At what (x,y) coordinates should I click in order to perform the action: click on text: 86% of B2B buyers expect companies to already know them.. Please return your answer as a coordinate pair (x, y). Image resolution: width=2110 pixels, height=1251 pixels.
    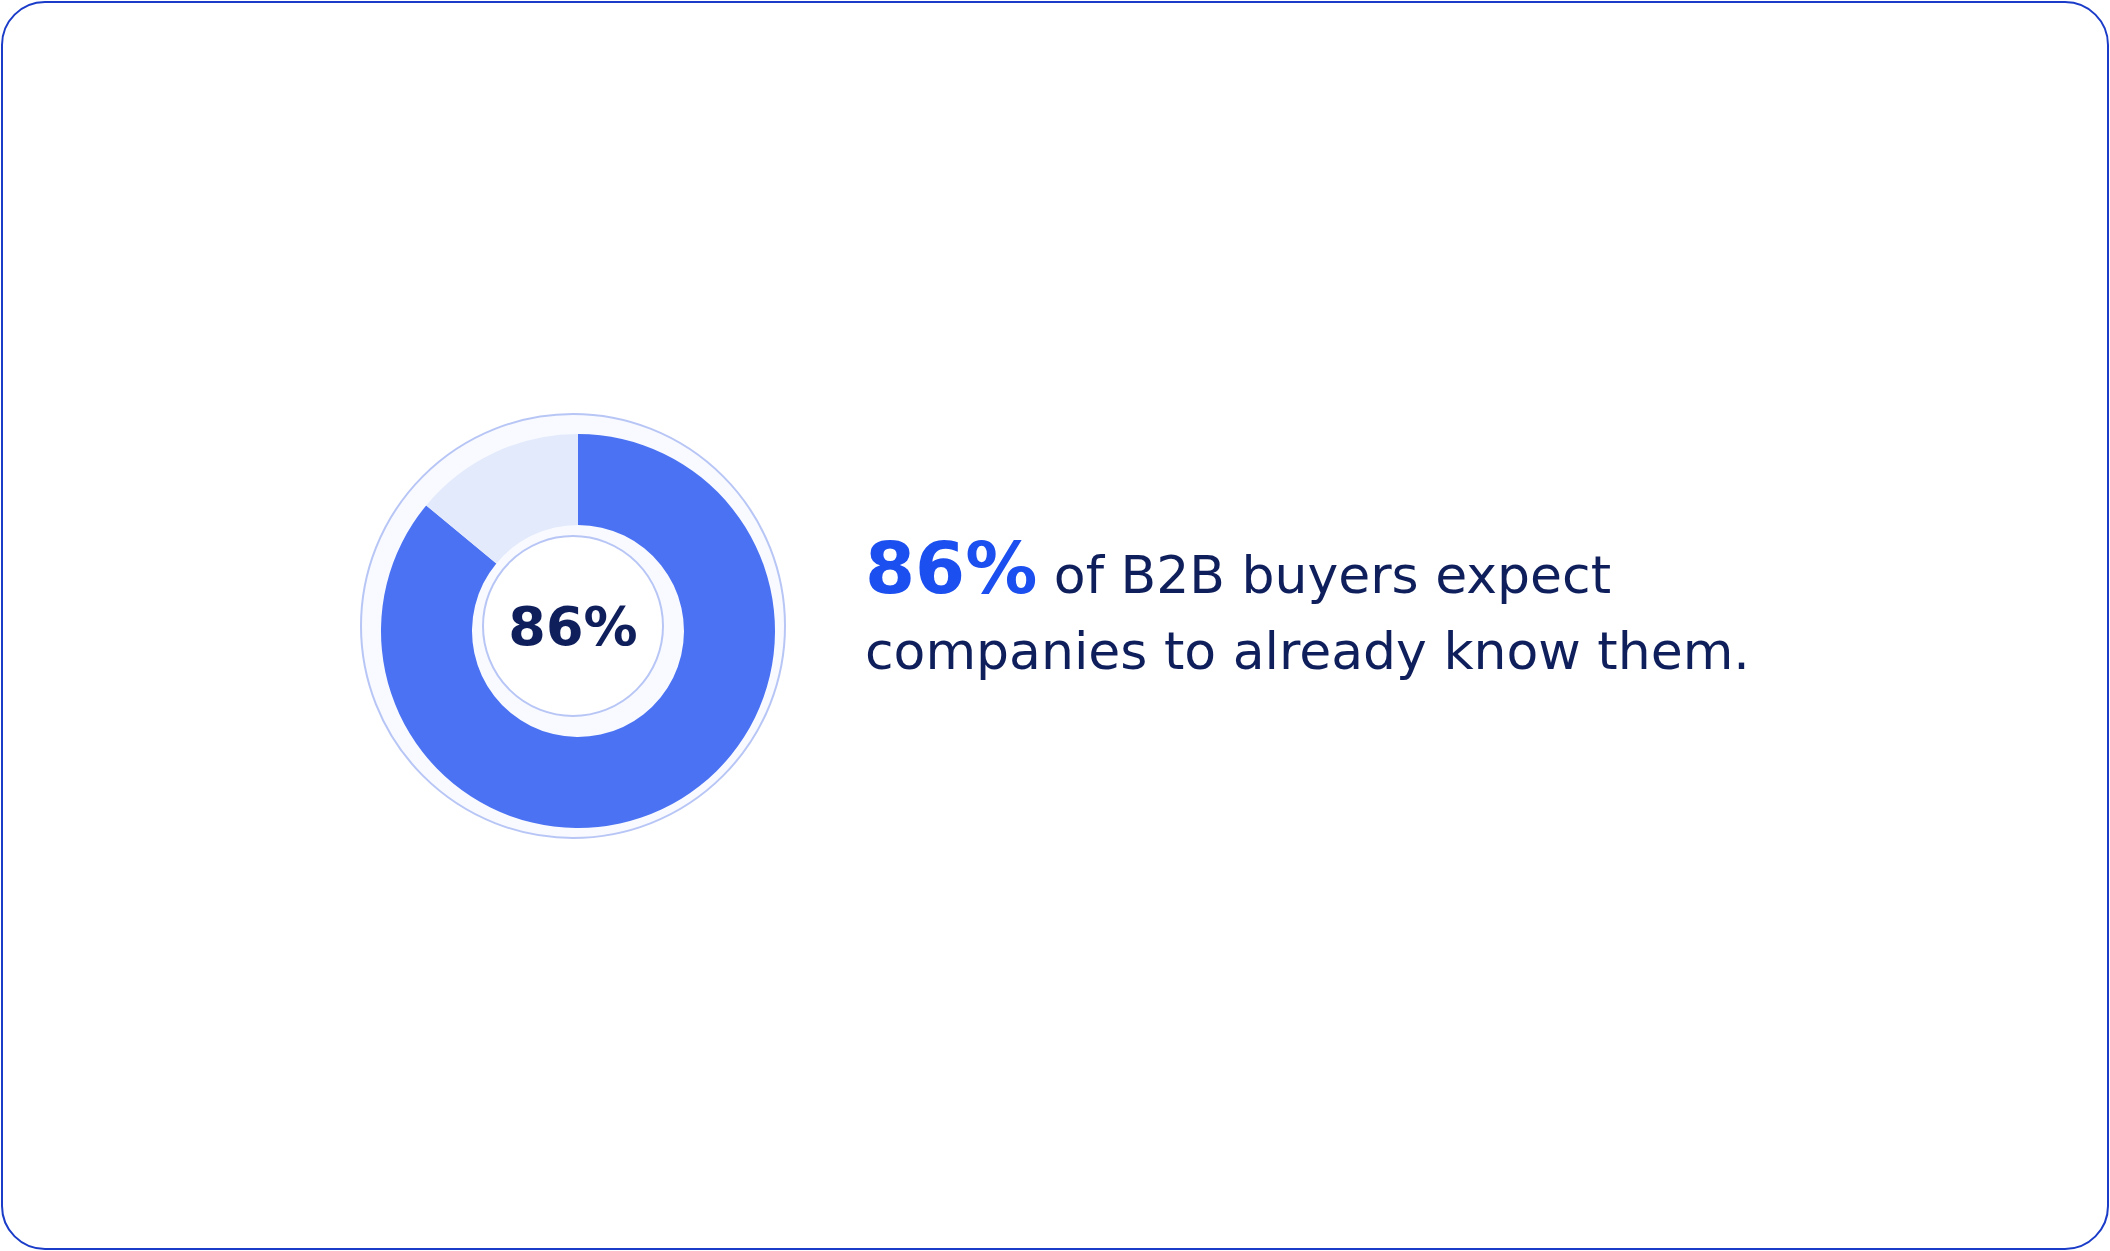
    Looking at the image, I should click on (1307, 603).